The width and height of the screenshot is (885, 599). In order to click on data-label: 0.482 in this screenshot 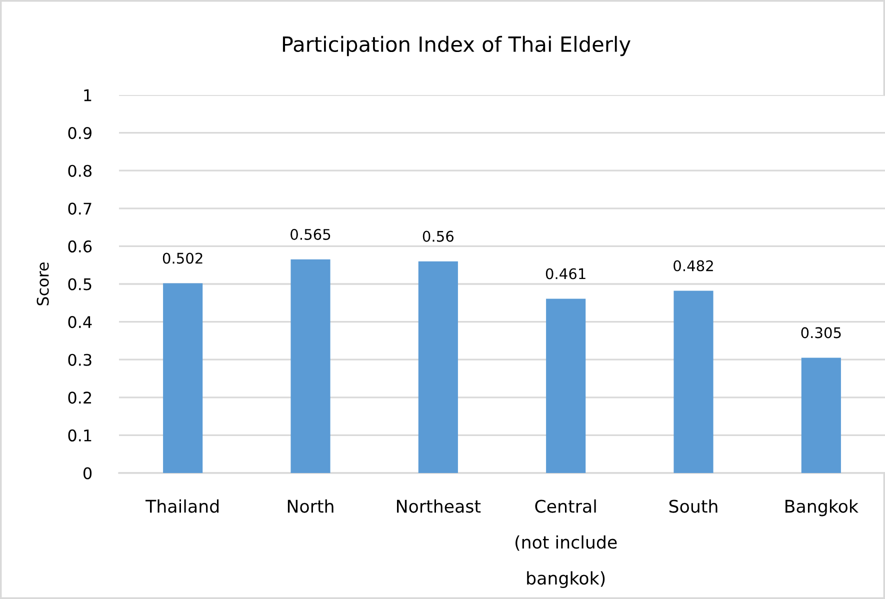, I will do `click(693, 266)`.